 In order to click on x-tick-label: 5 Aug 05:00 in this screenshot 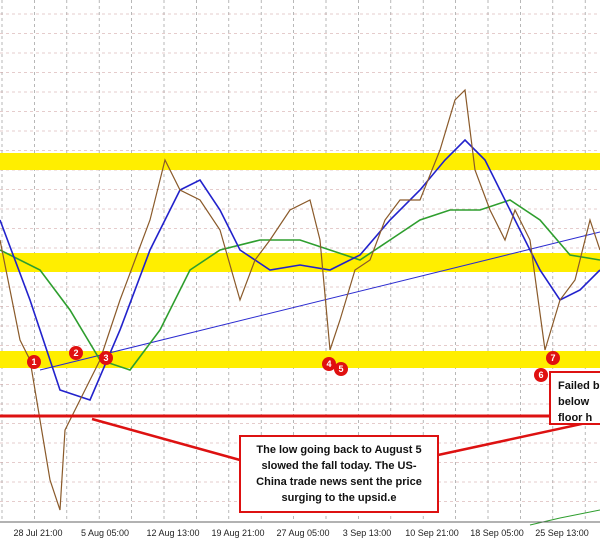, I will do `click(105, 533)`.